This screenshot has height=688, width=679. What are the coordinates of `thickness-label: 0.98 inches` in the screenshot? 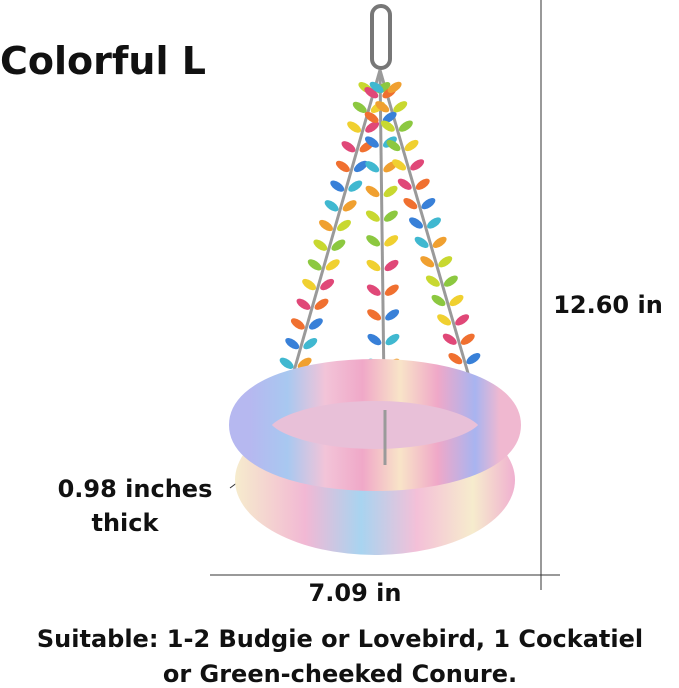 It's located at (135, 489).